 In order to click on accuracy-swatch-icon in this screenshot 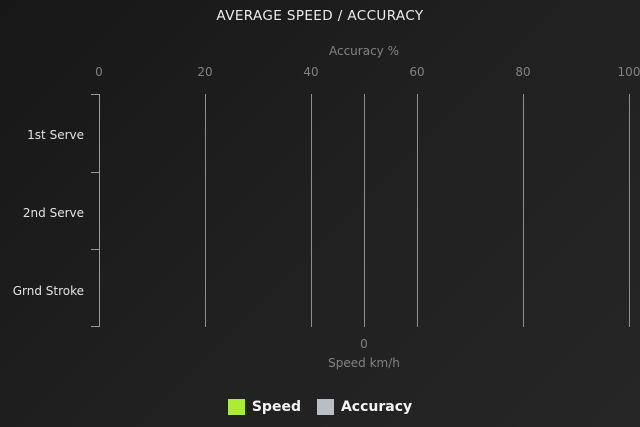, I will do `click(325, 407)`.